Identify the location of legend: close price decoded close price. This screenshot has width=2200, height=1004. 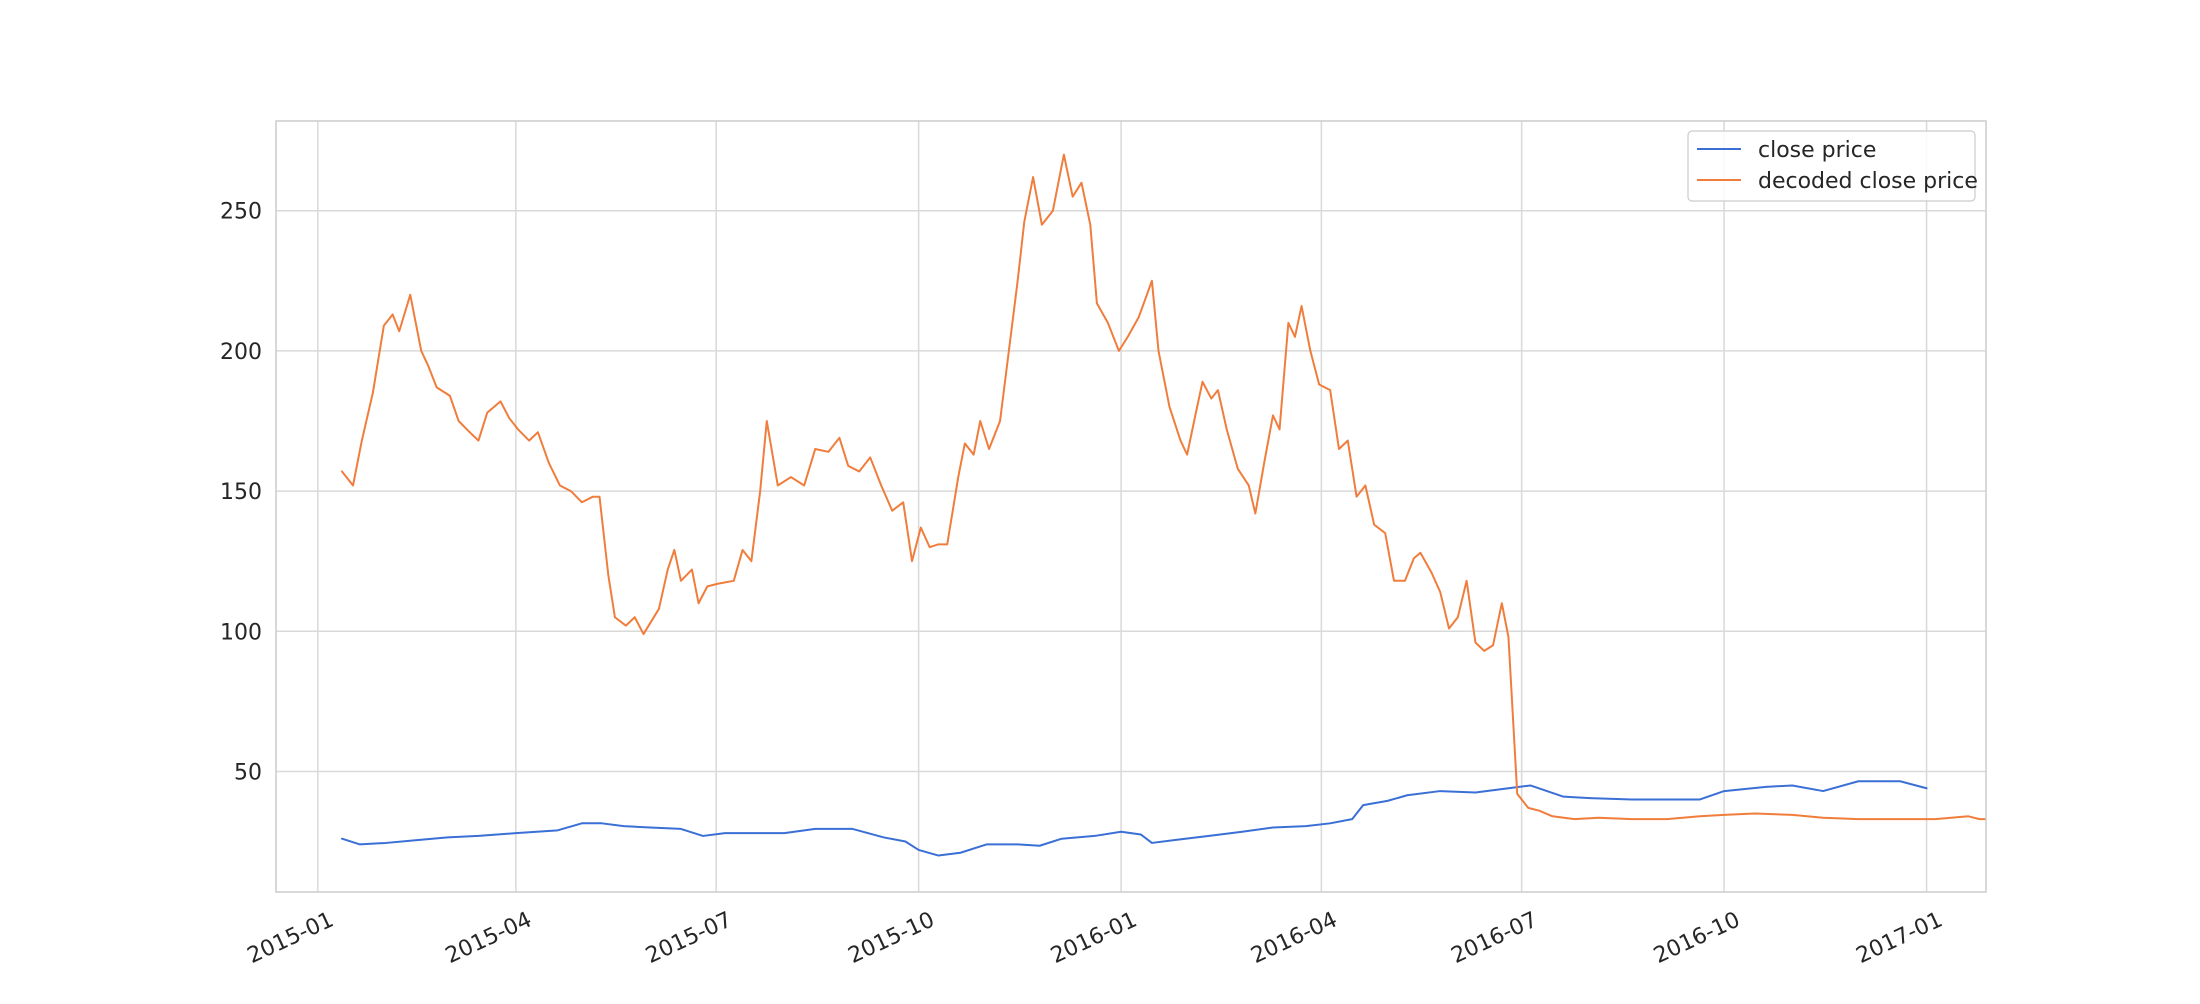
(1832, 166).